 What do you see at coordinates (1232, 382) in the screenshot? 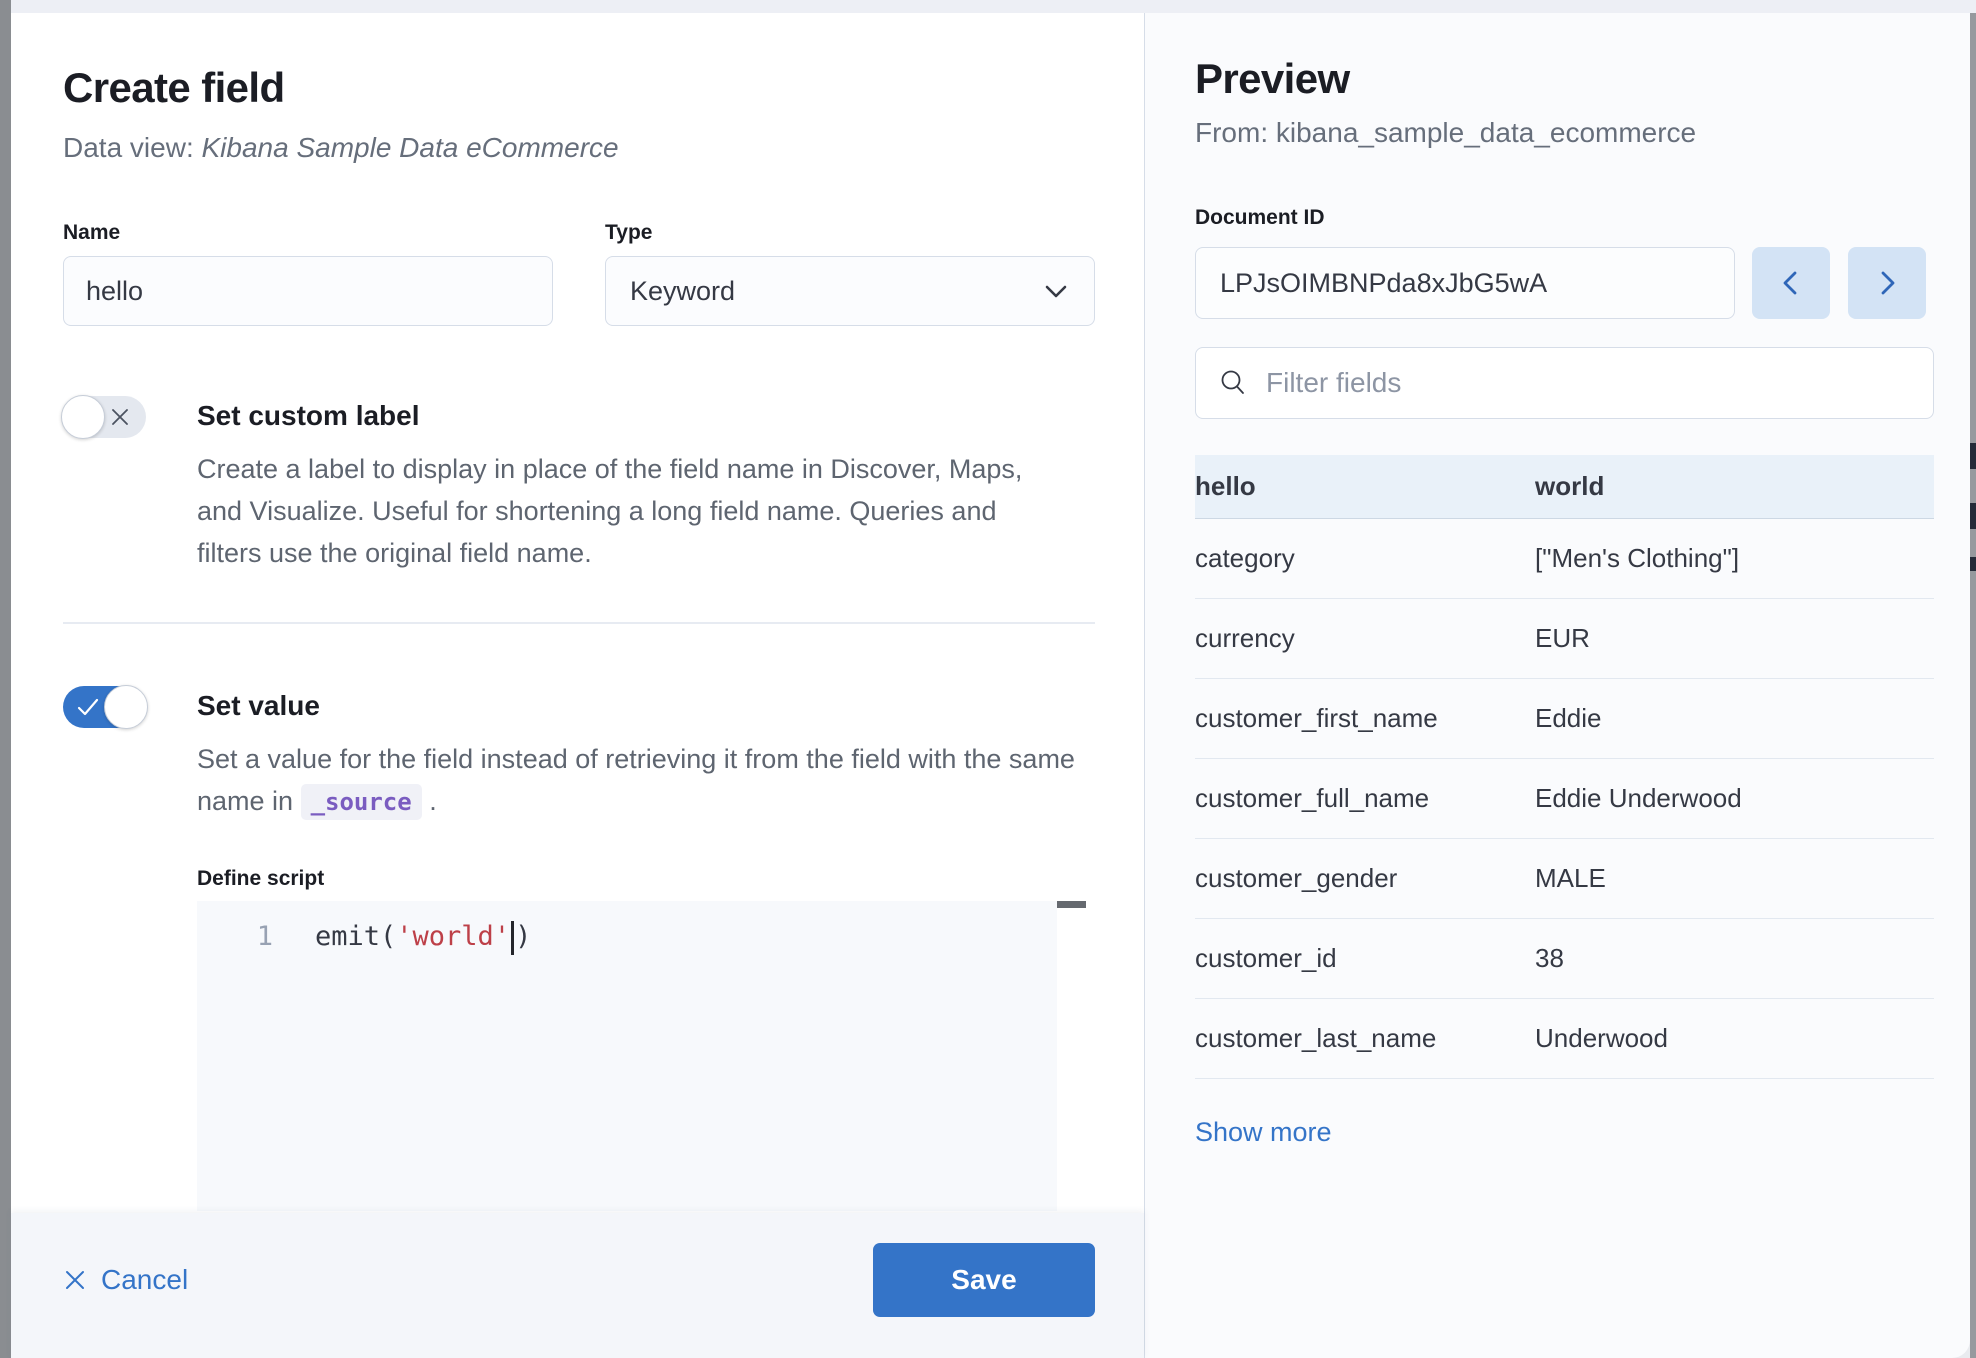
I see `search-icon` at bounding box center [1232, 382].